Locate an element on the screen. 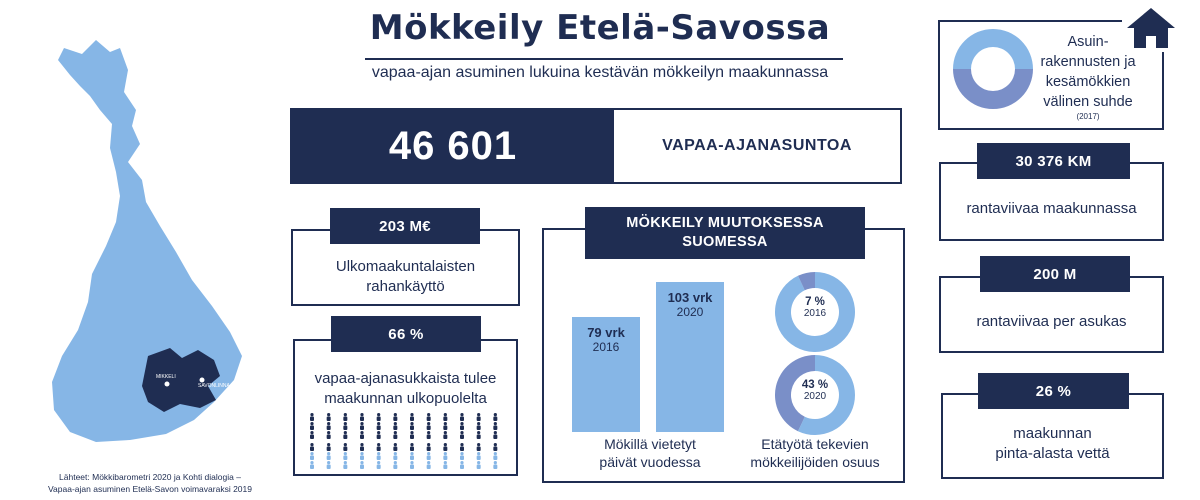 Image resolution: width=1200 pixels, height=500 pixels. water-value-badge: 26 % is located at coordinates (1053, 391).